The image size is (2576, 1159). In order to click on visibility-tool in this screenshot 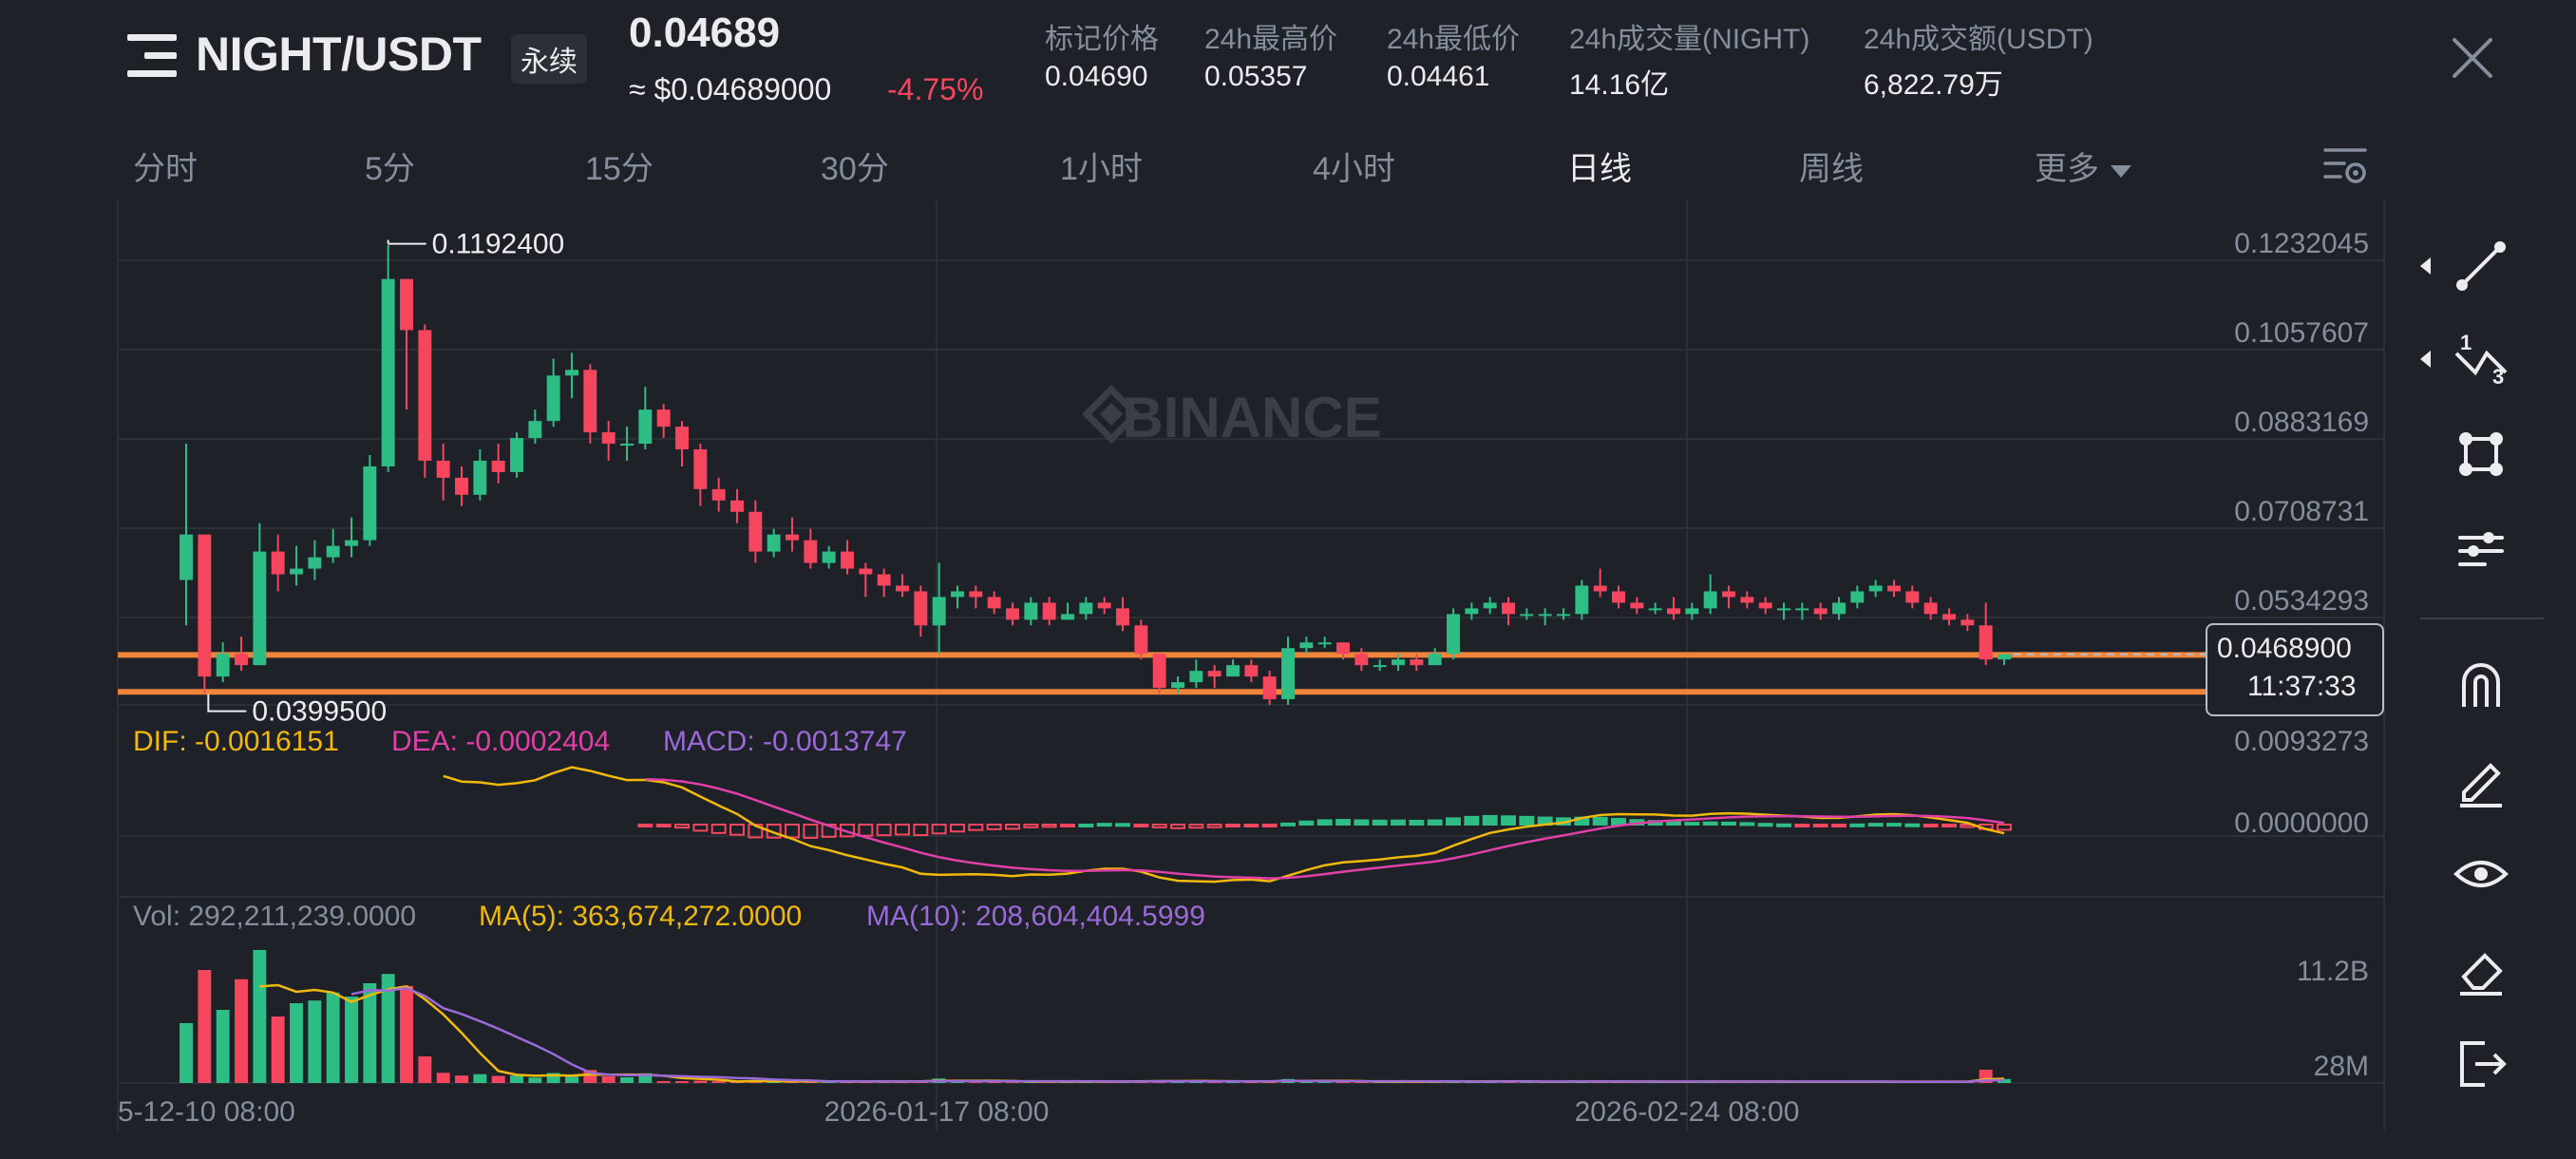, I will do `click(2481, 874)`.